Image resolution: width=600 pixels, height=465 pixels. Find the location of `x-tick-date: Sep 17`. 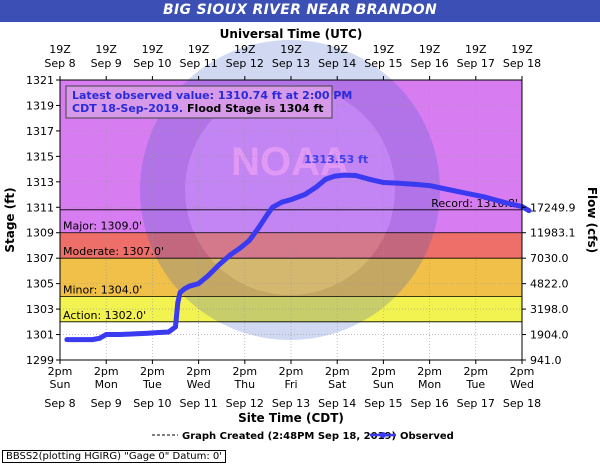

x-tick-date: Sep 17 is located at coordinates (476, 403).